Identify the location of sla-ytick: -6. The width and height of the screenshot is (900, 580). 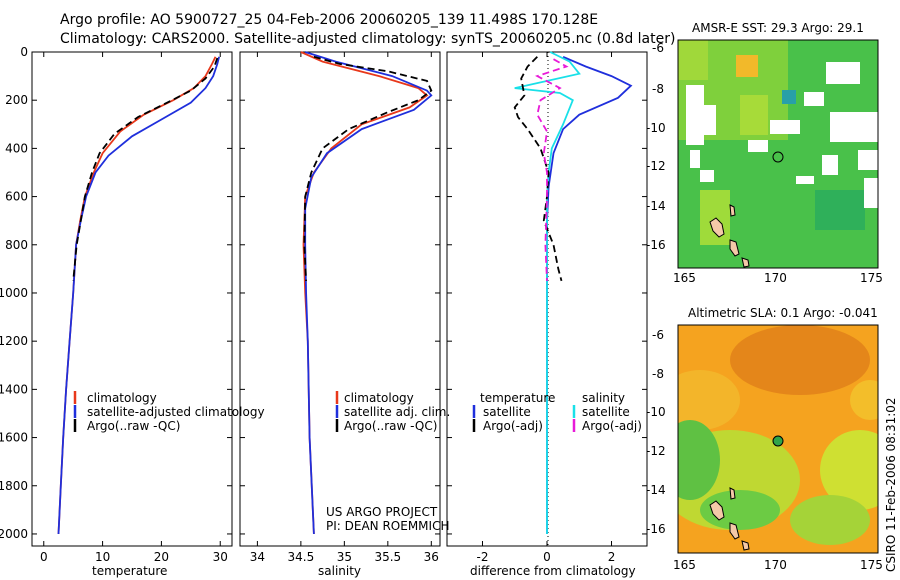
(658, 335).